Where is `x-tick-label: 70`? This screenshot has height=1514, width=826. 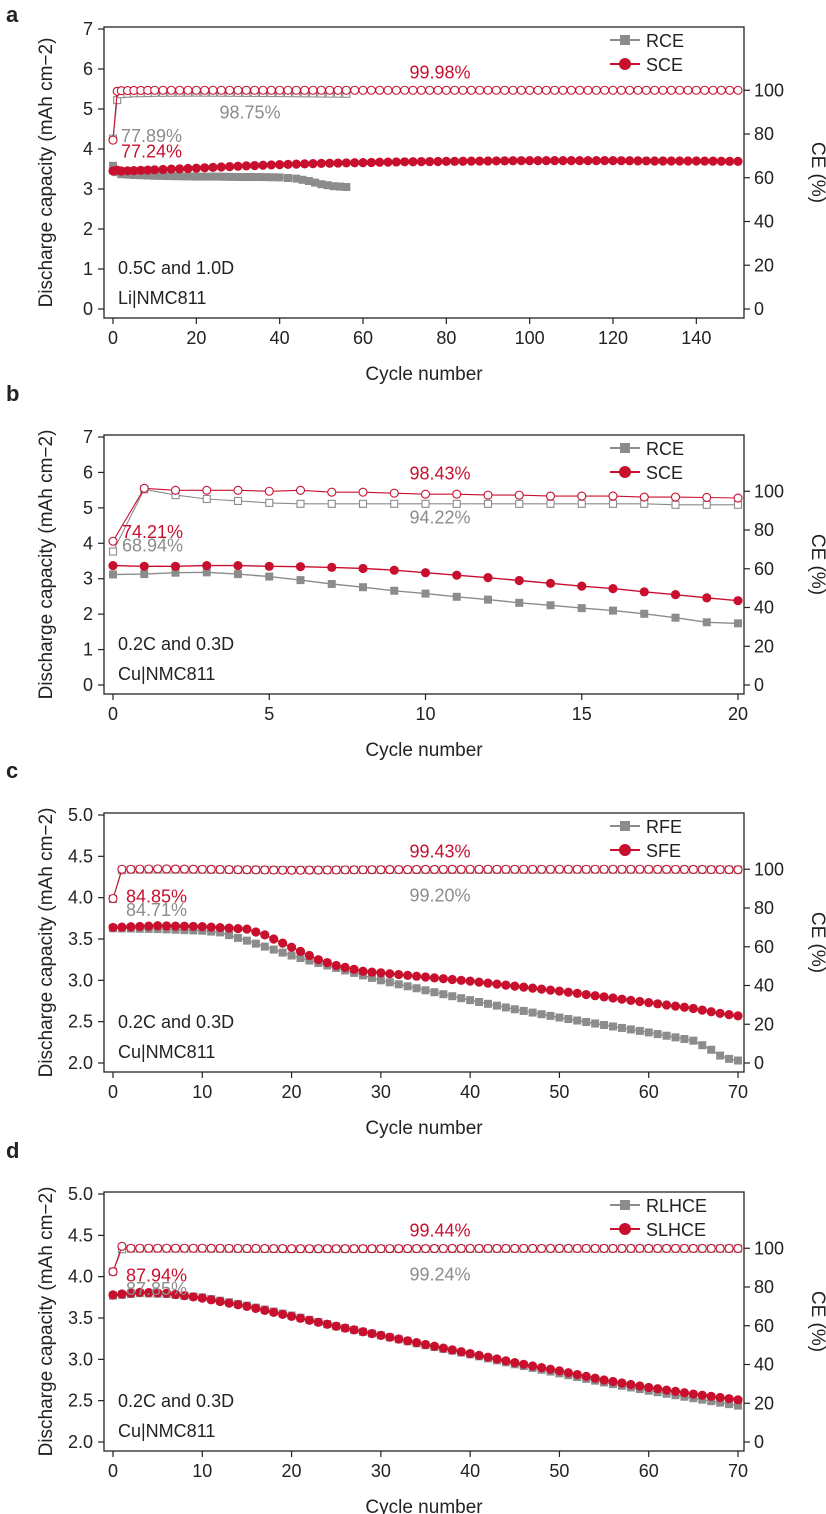
x-tick-label: 70 is located at coordinates (738, 1092).